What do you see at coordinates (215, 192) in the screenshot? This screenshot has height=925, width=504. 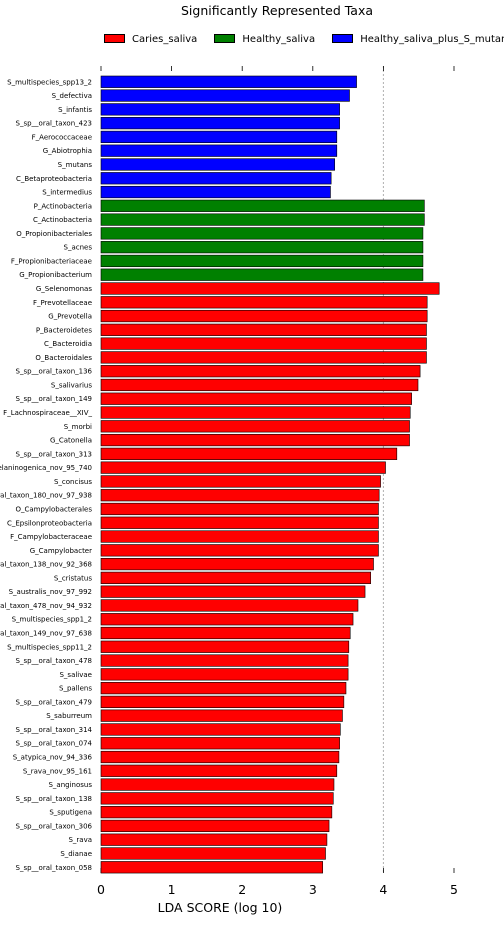 I see `bar-S_intermedius` at bounding box center [215, 192].